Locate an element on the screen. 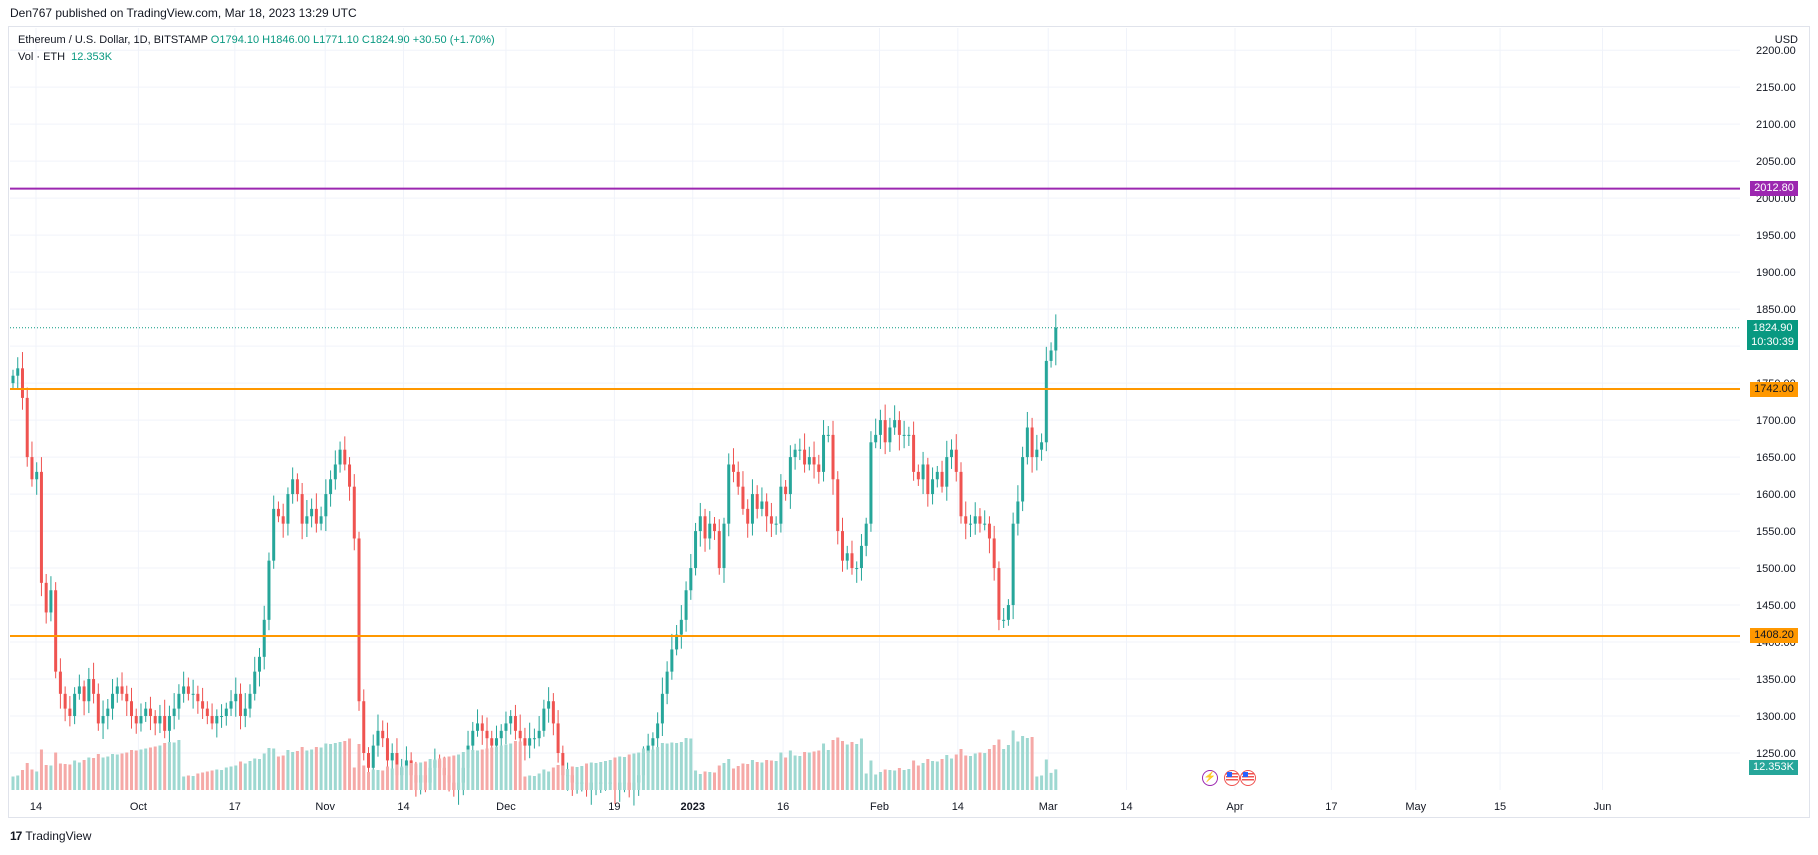 The height and width of the screenshot is (855, 1818). tradingview-brand: 17 TradingView is located at coordinates (50, 836).